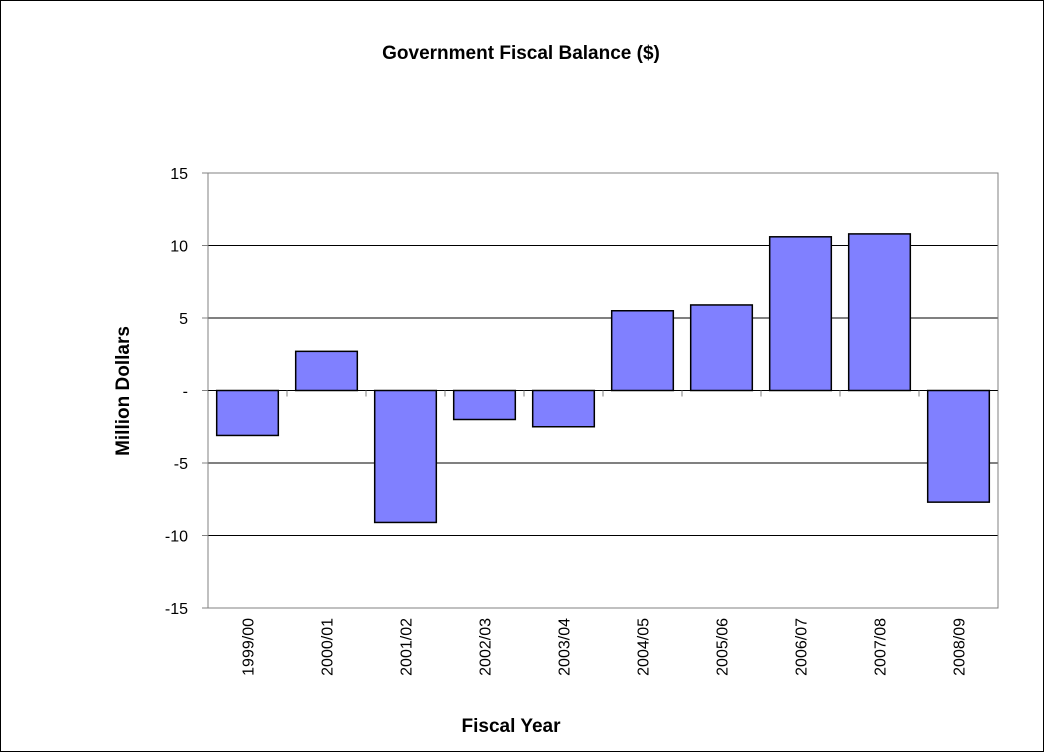  What do you see at coordinates (881, 647) in the screenshot?
I see `x-tick-label: 2007/08` at bounding box center [881, 647].